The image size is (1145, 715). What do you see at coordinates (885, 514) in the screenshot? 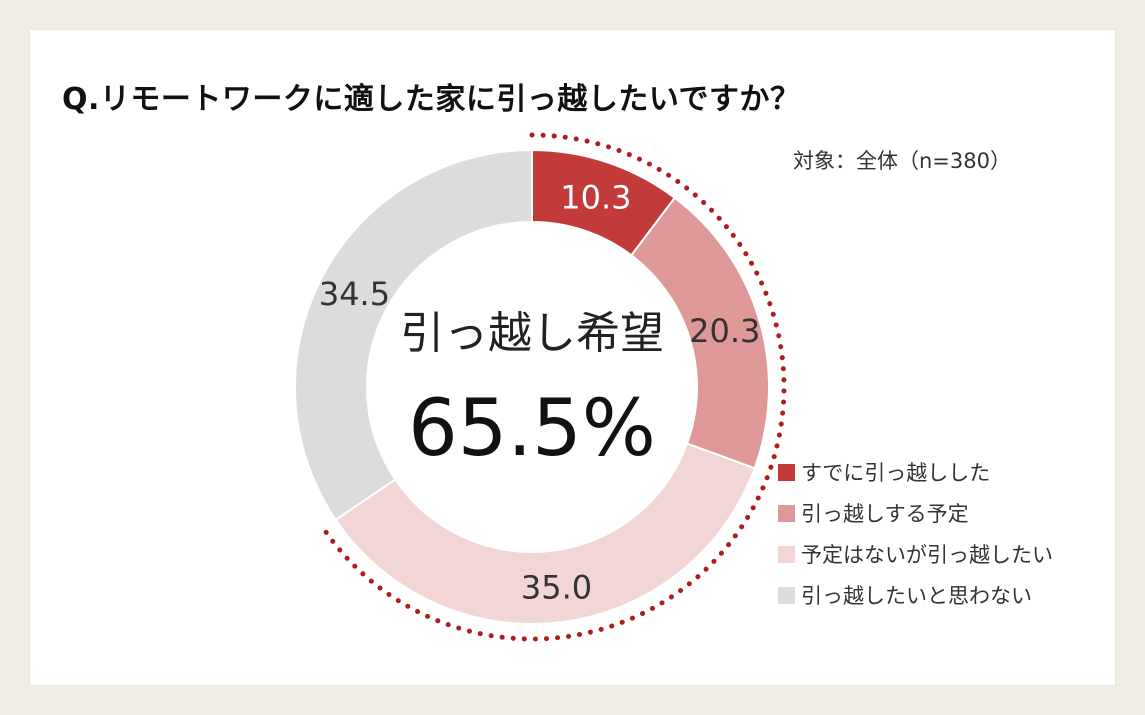
I see `legend-label: 引っ越しする予定` at bounding box center [885, 514].